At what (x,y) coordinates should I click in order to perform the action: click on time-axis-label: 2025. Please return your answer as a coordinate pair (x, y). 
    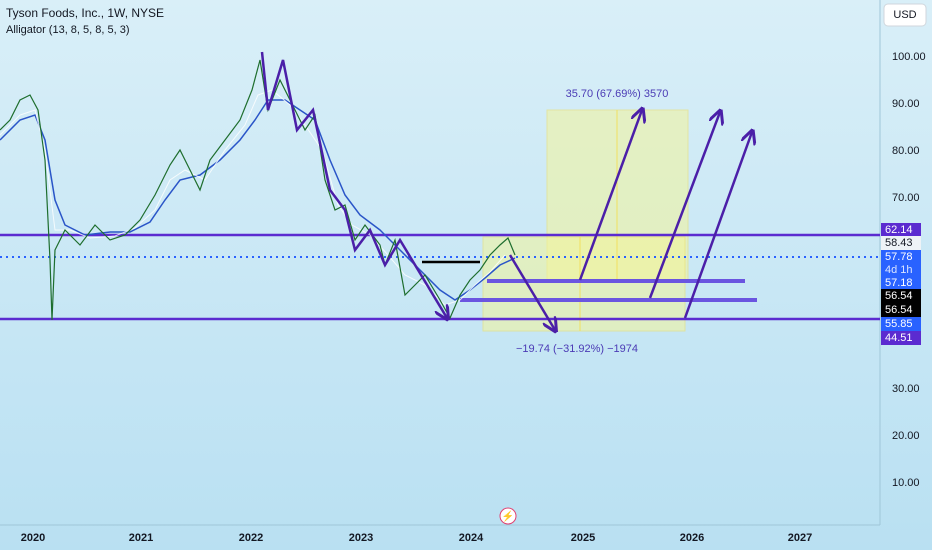
    Looking at the image, I should click on (583, 538).